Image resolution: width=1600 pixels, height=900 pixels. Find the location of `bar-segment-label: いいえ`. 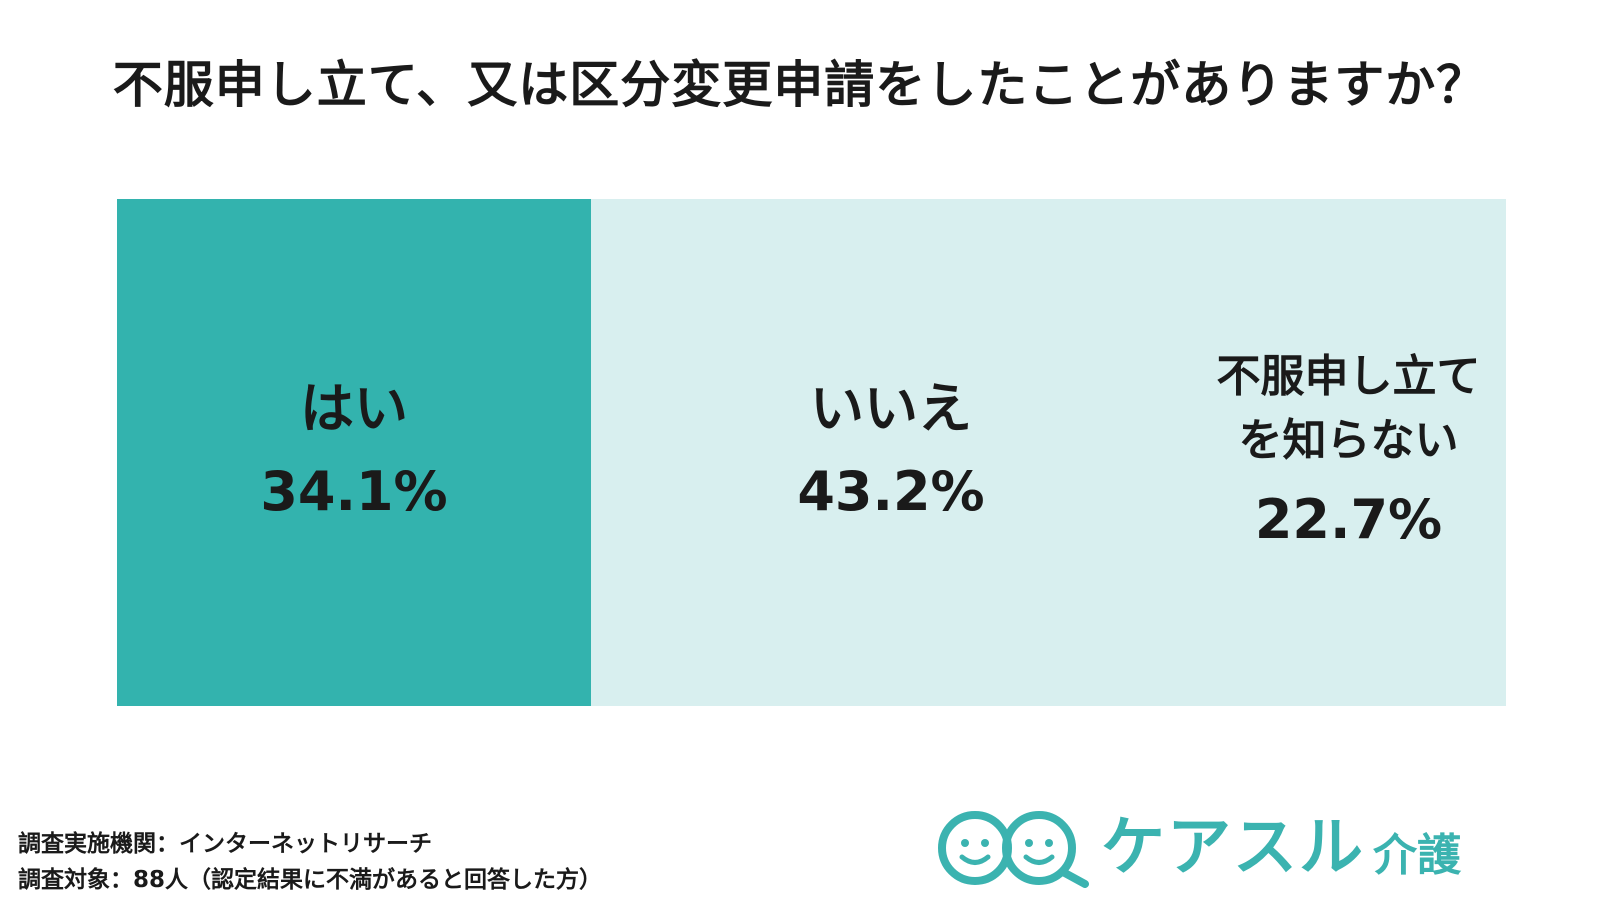

bar-segment-label: いいえ is located at coordinates (891, 408).